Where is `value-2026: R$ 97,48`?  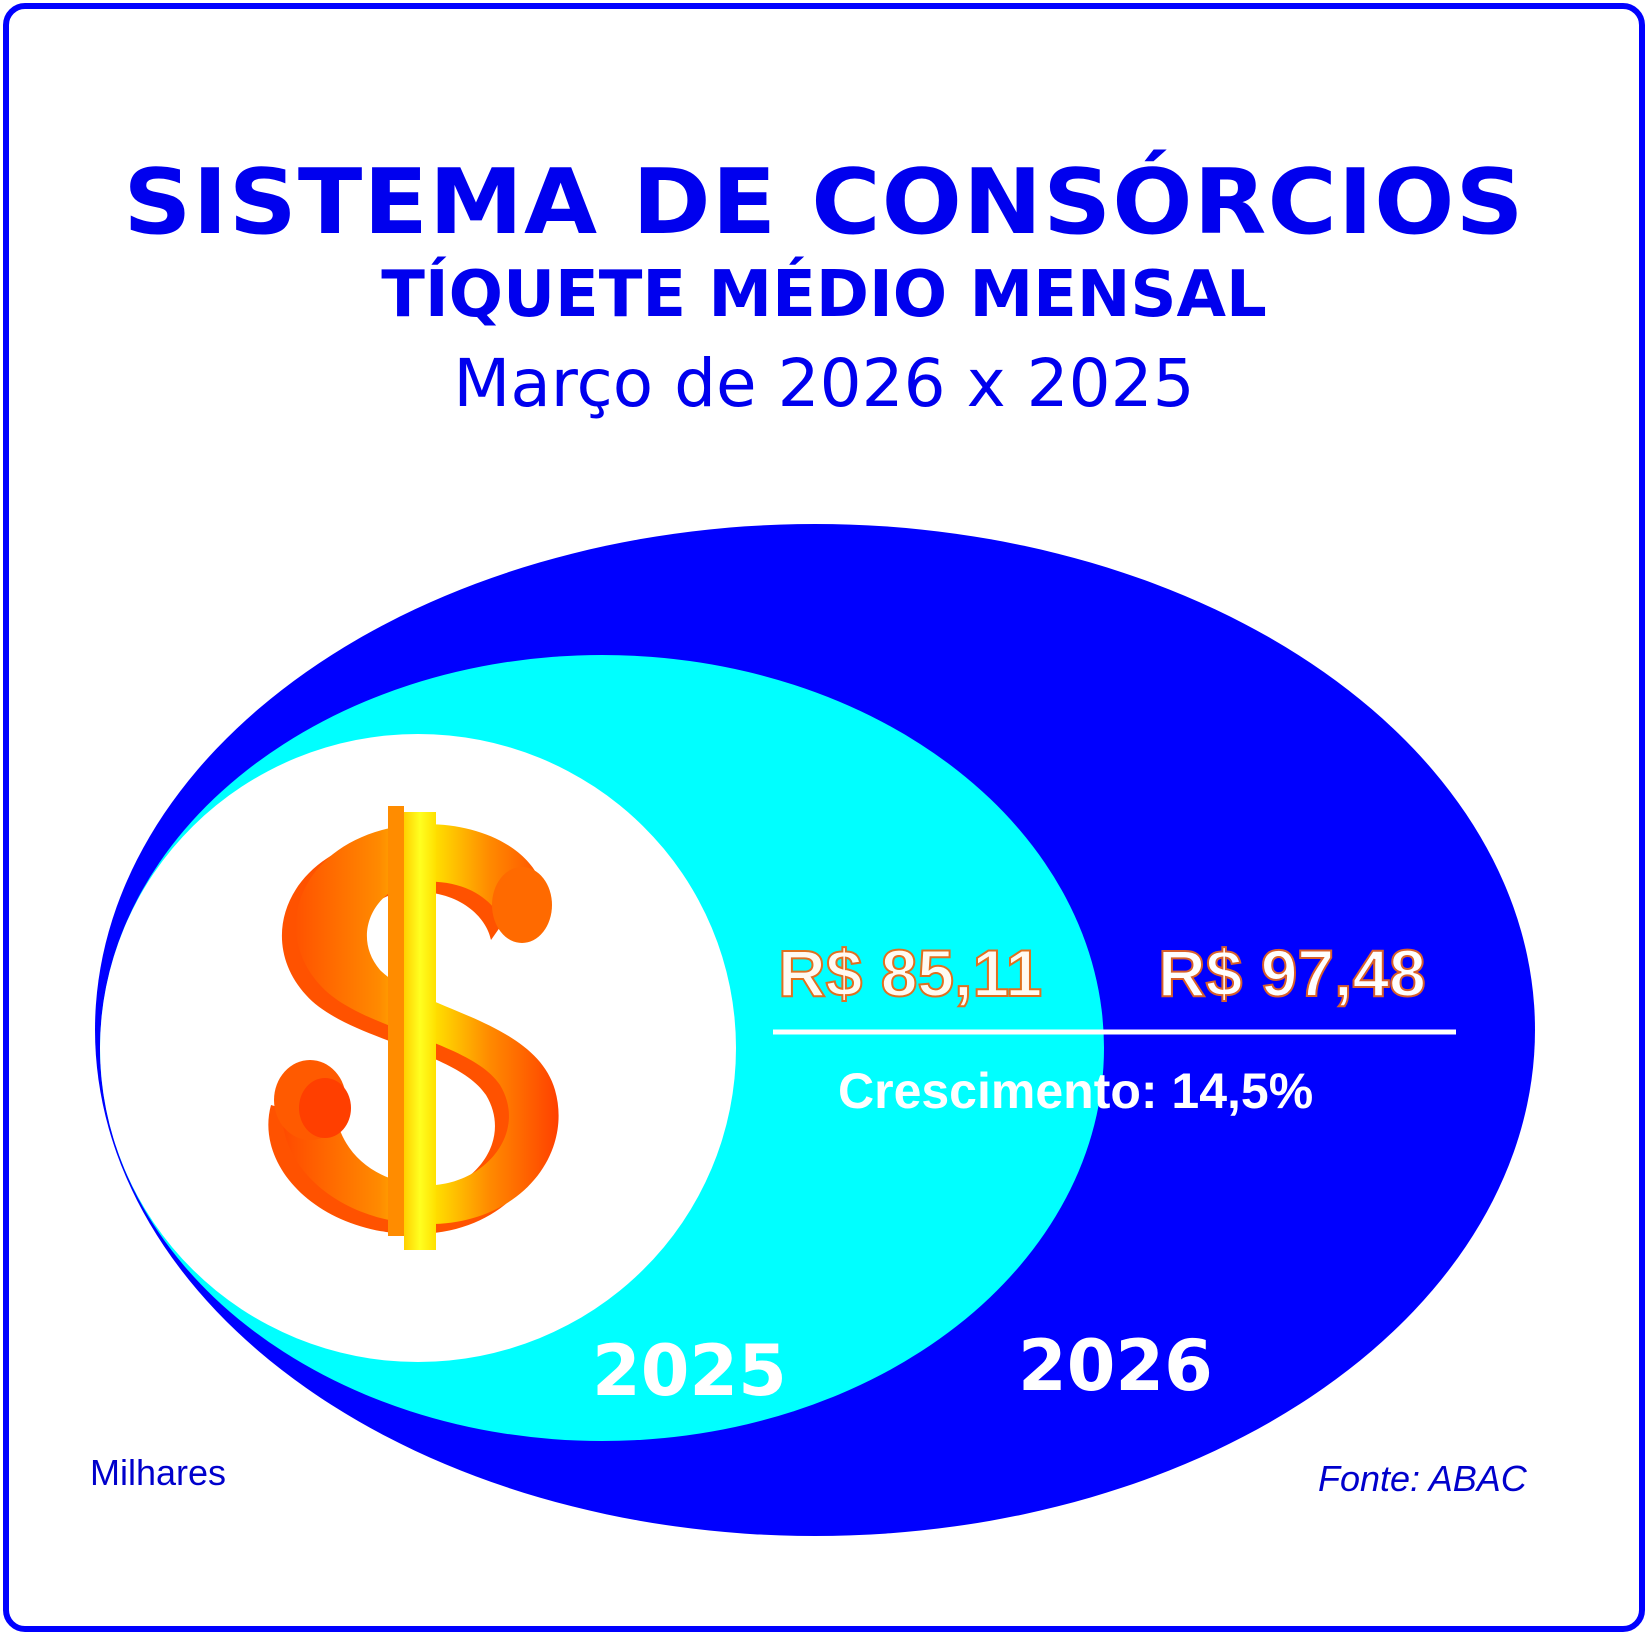
value-2026: R$ 97,48 is located at coordinates (1292, 973).